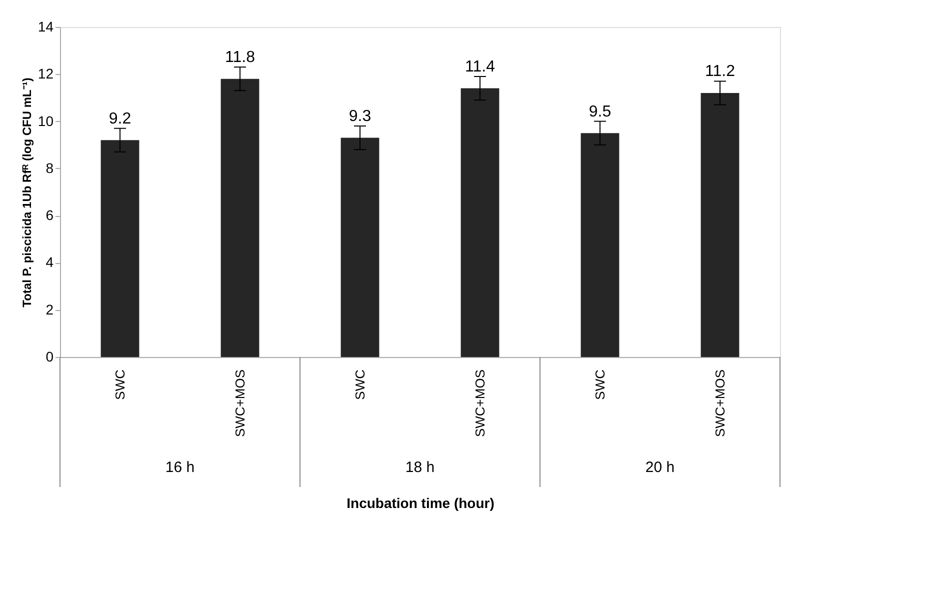 The height and width of the screenshot is (599, 935). I want to click on y-tick-label: 10, so click(46, 120).